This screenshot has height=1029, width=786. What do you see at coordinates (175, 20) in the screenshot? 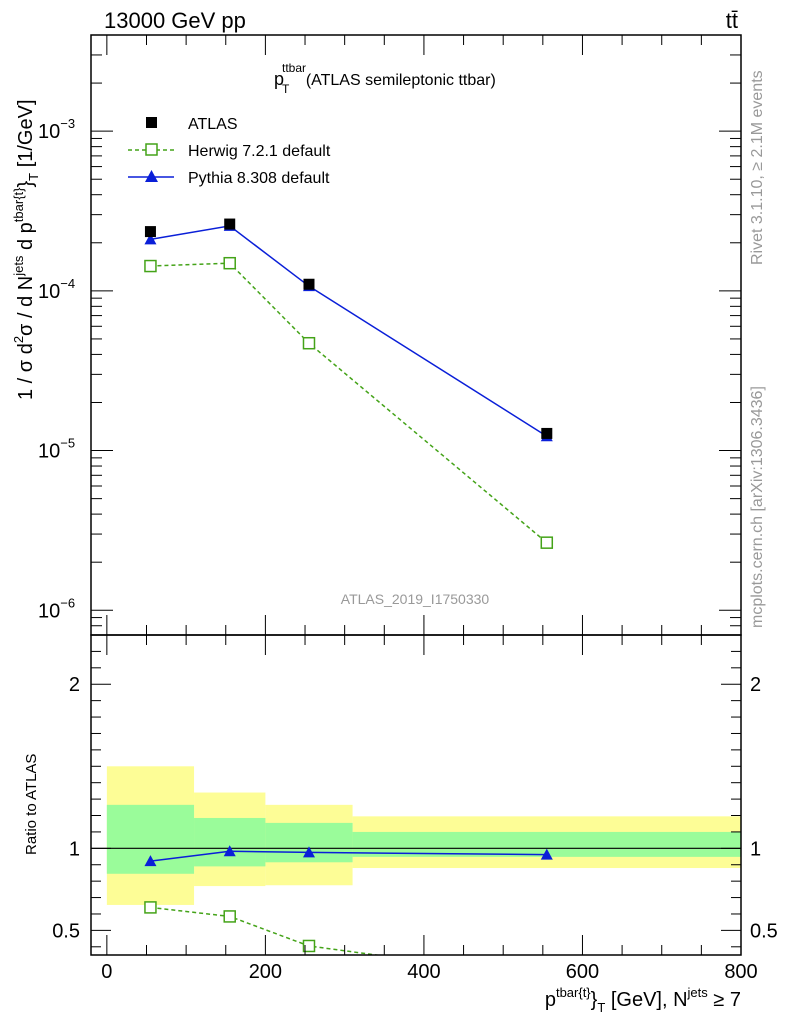
I see `header-left: 13000 GeV pp` at bounding box center [175, 20].